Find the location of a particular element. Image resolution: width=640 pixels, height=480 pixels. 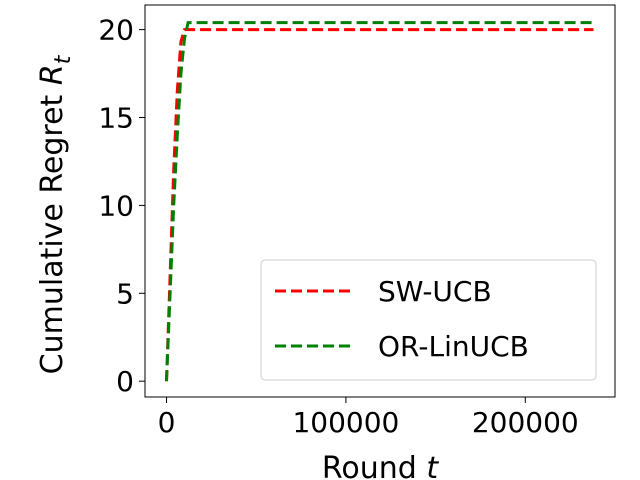

y-axis-label: Cumulative Regret Rt is located at coordinates (55, 214).